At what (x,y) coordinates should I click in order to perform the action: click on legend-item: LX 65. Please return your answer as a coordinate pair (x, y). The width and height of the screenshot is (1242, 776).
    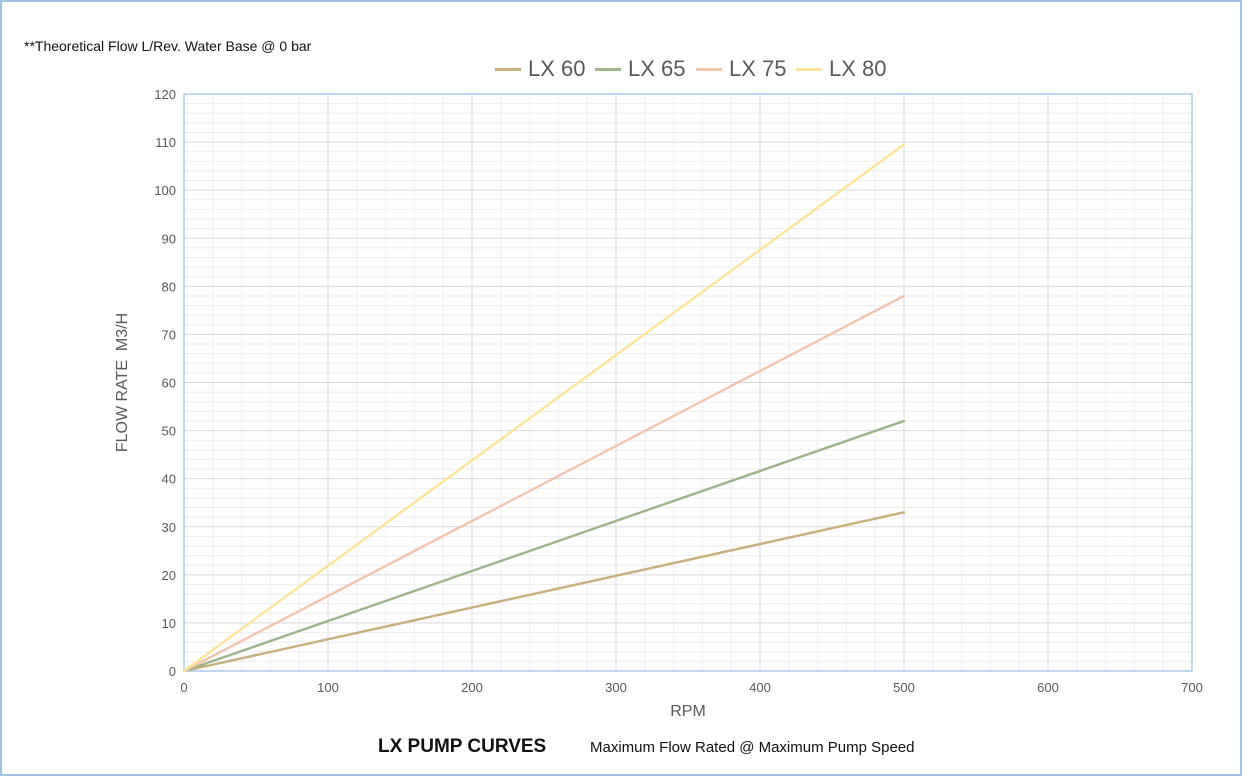
    Looking at the image, I should click on (640, 69).